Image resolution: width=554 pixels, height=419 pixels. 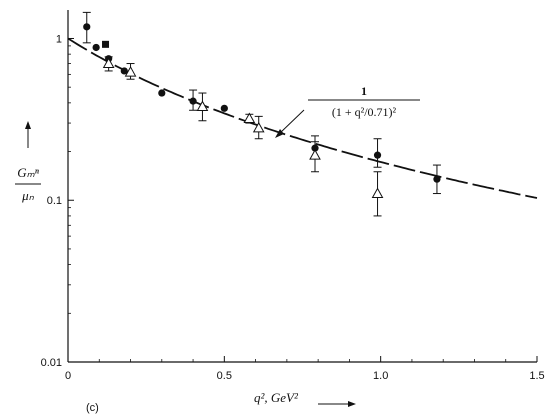 I want to click on data-point-square, so click(x=106, y=44).